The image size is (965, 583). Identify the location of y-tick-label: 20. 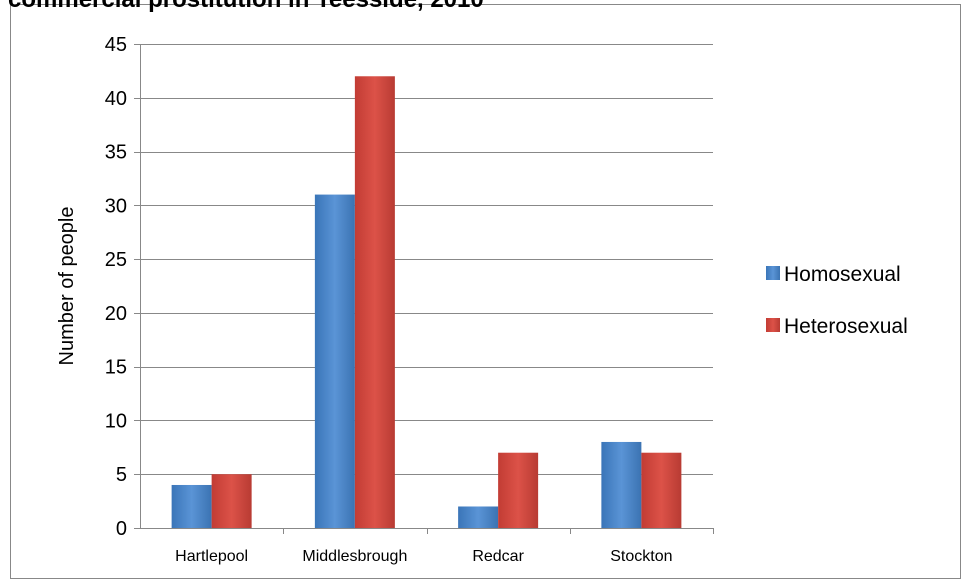
(116, 314).